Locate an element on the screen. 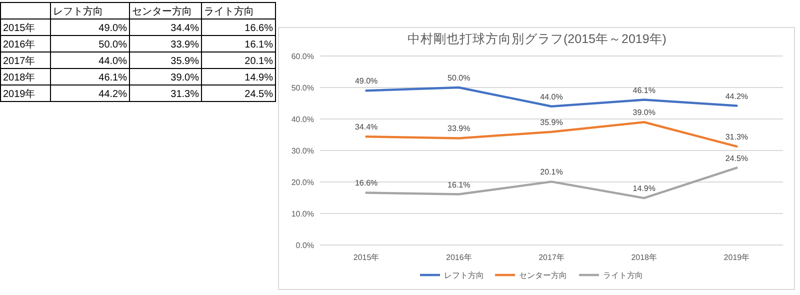 The width and height of the screenshot is (800, 295). data-label: 46.1% is located at coordinates (644, 90).